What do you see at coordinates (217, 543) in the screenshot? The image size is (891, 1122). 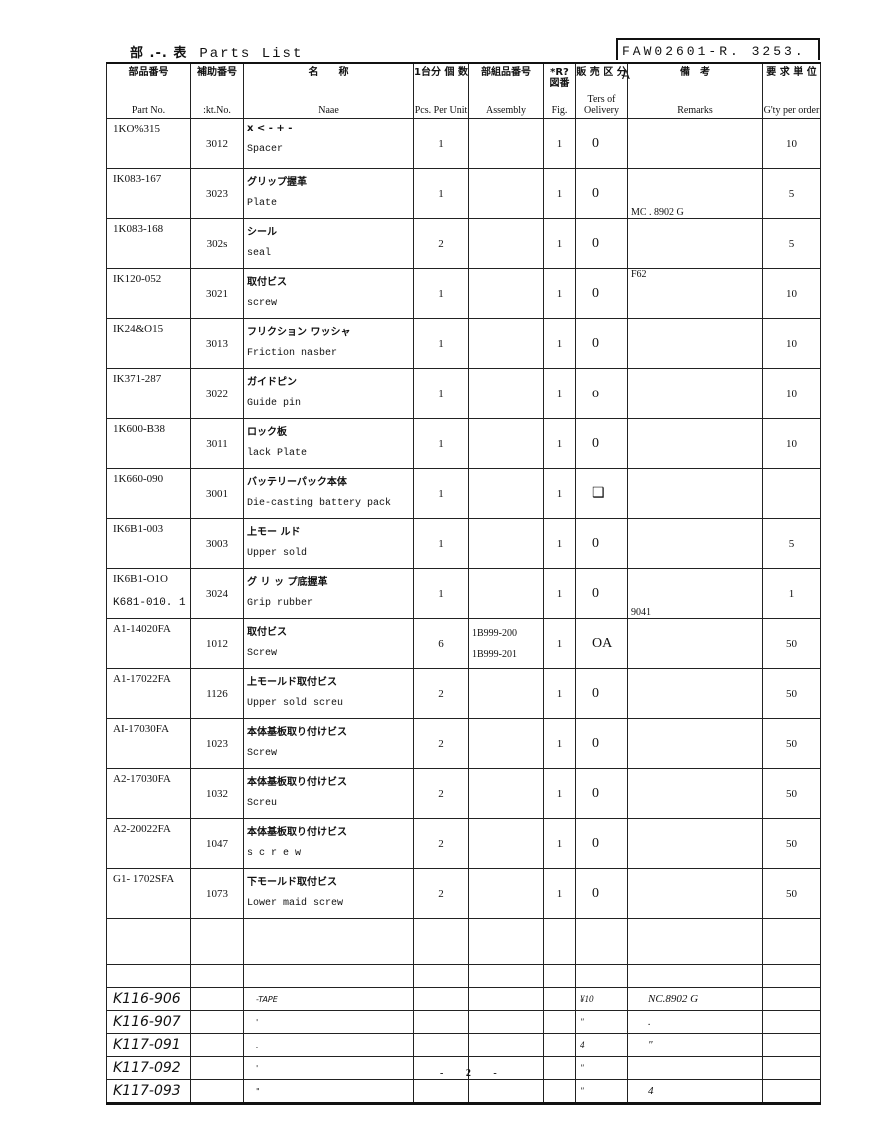 I see `sub-no: 3003` at bounding box center [217, 543].